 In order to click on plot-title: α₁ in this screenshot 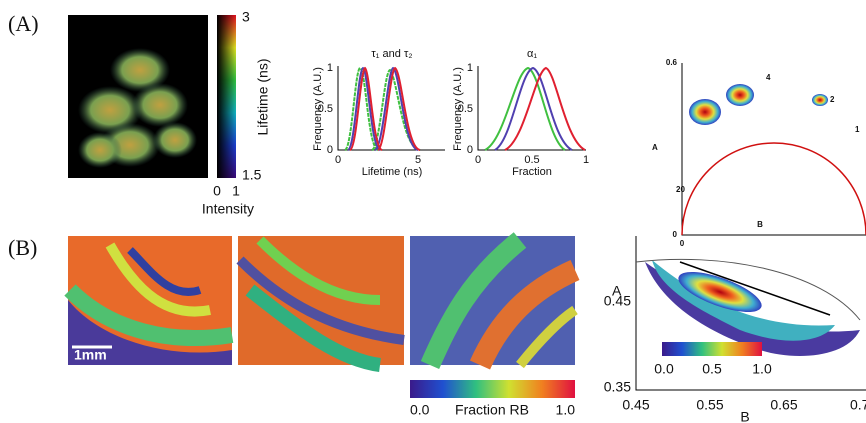, I will do `click(532, 54)`.